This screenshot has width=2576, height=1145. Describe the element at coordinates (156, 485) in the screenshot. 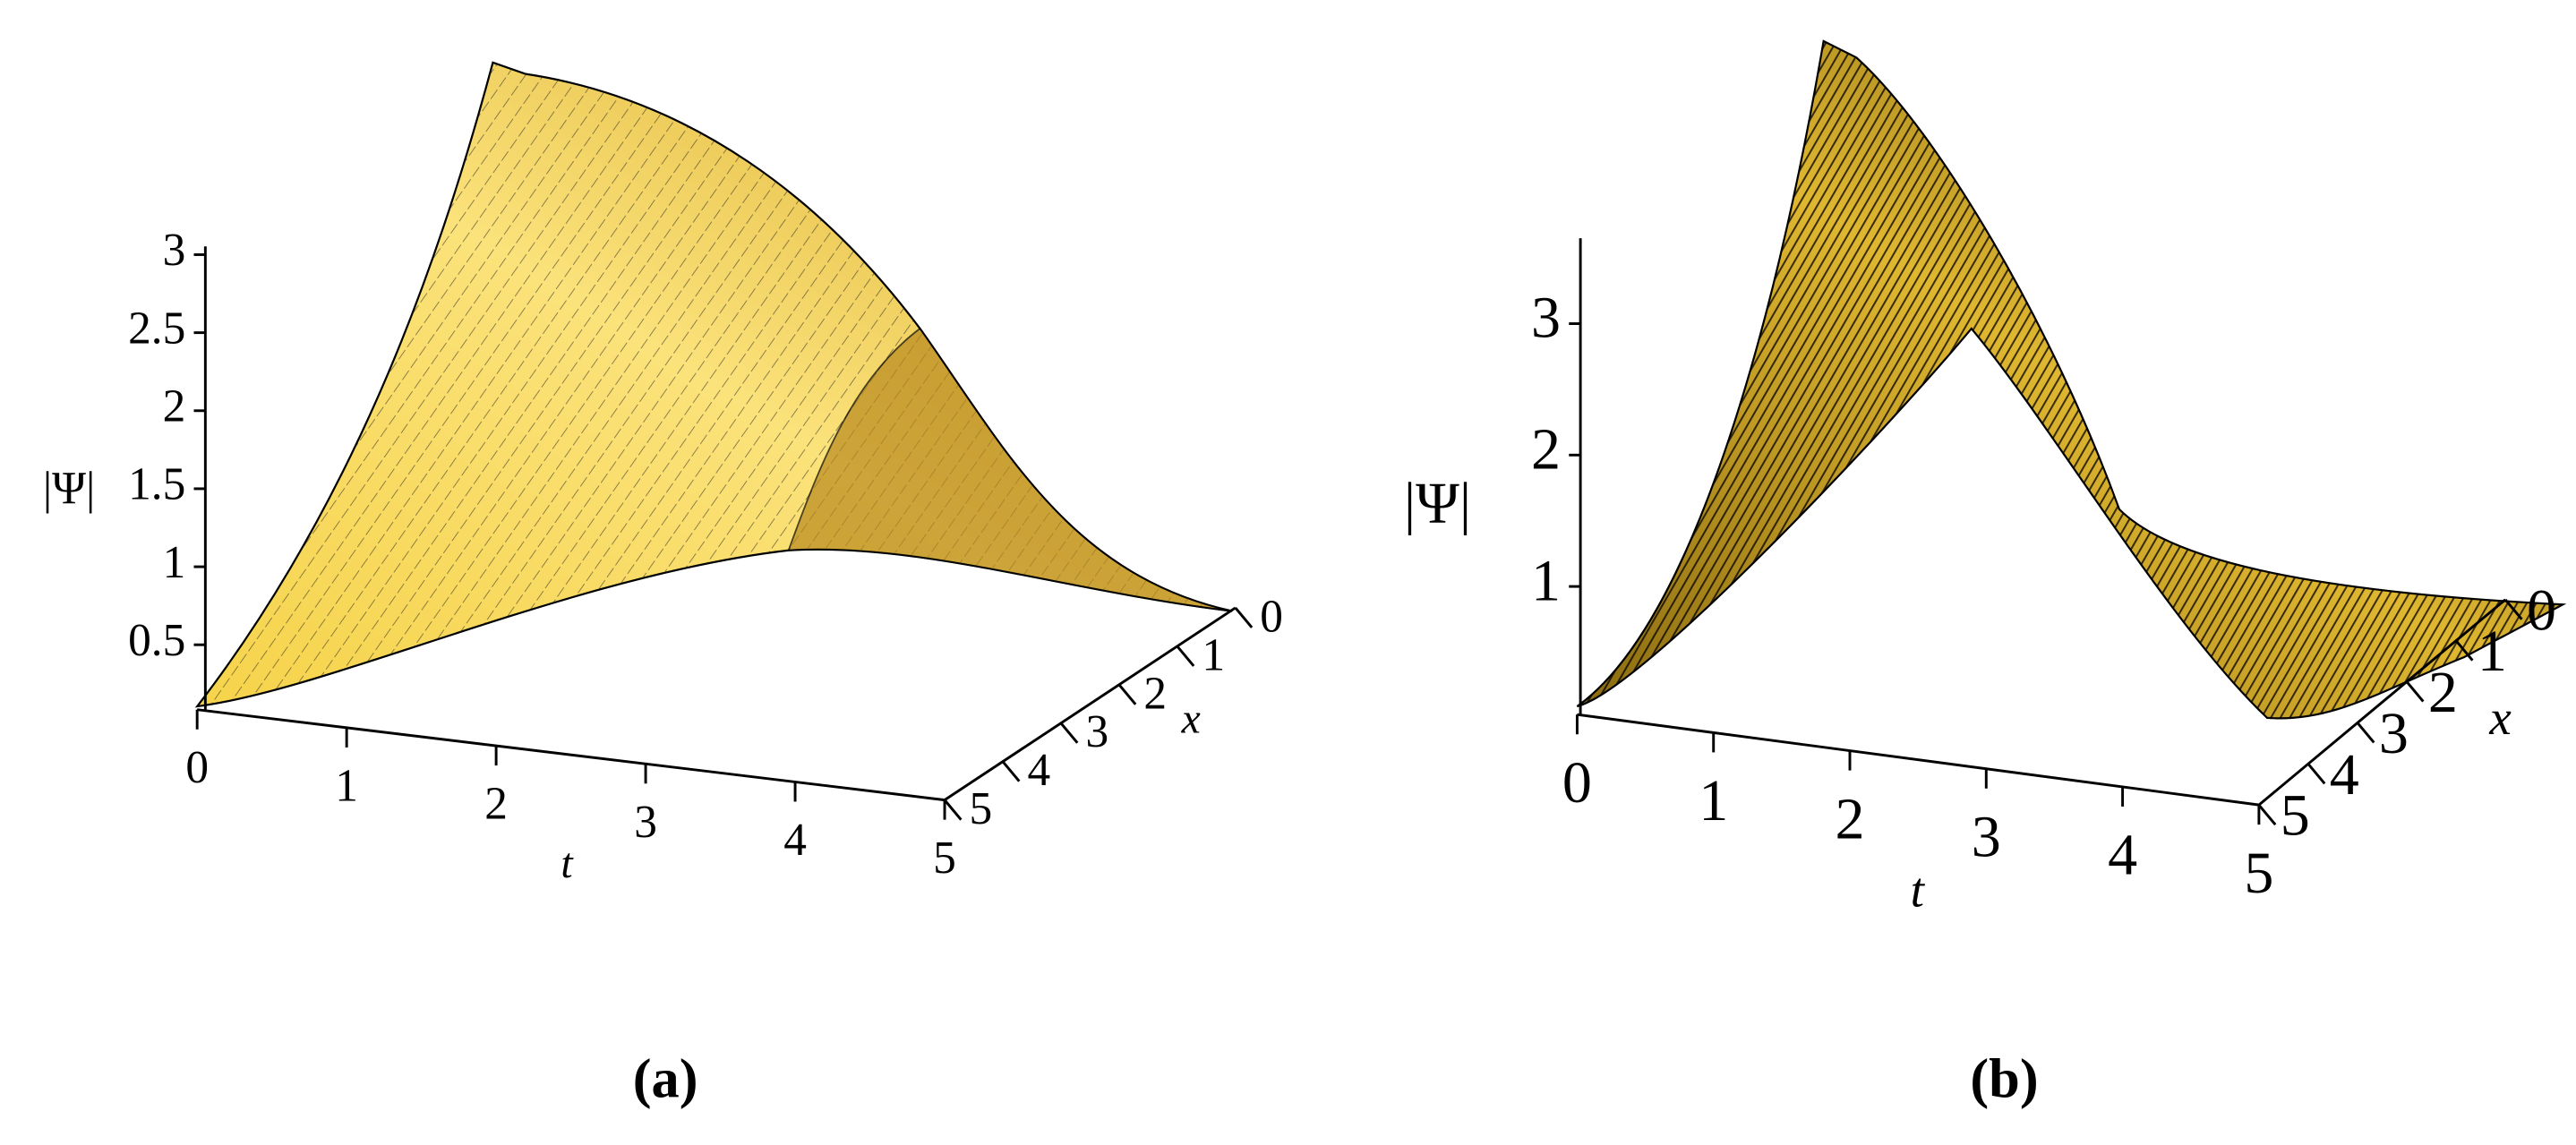

I see `z-tick-label: 1.5` at that location.